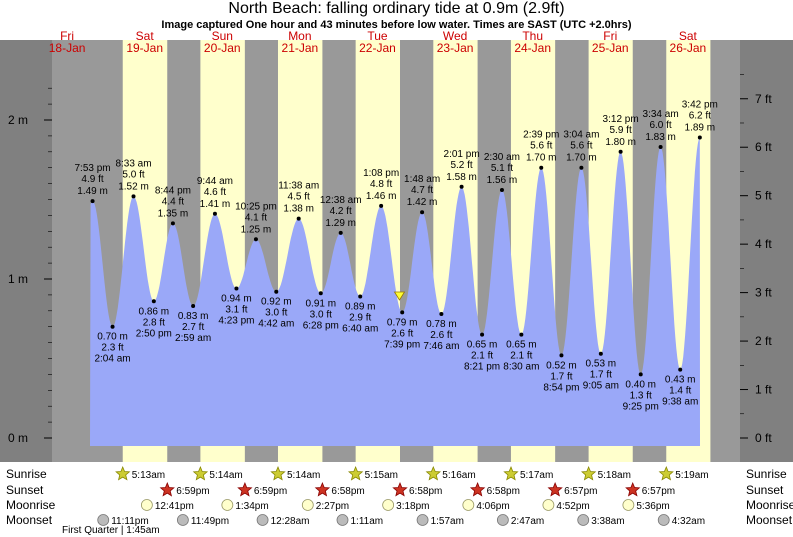 The width and height of the screenshot is (793, 537). I want to click on low-tide-metres: 0.52 m, so click(561, 365).